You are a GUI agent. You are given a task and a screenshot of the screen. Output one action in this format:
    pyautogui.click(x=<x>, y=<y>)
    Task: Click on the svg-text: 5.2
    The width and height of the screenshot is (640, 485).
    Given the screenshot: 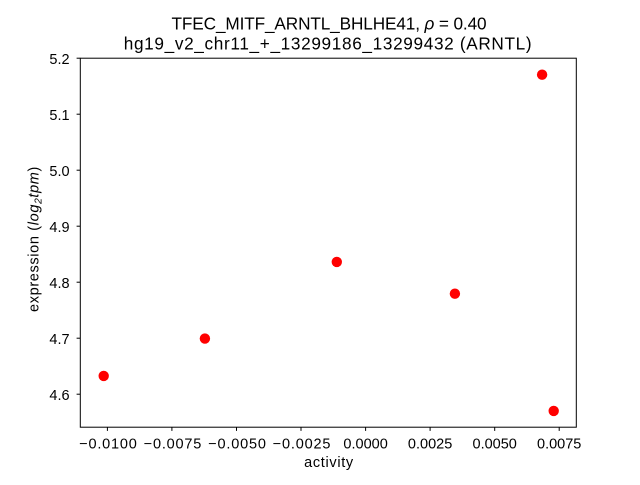 What is the action you would take?
    pyautogui.click(x=59, y=60)
    